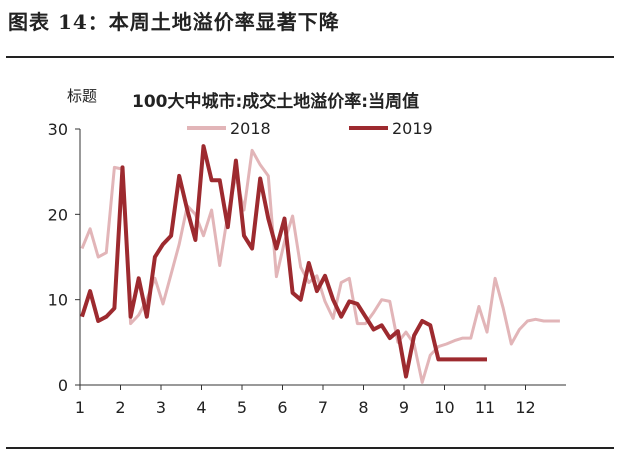 The width and height of the screenshot is (620, 463). Describe the element at coordinates (161, 407) in the screenshot. I see `x-tick-label: 3` at that location.